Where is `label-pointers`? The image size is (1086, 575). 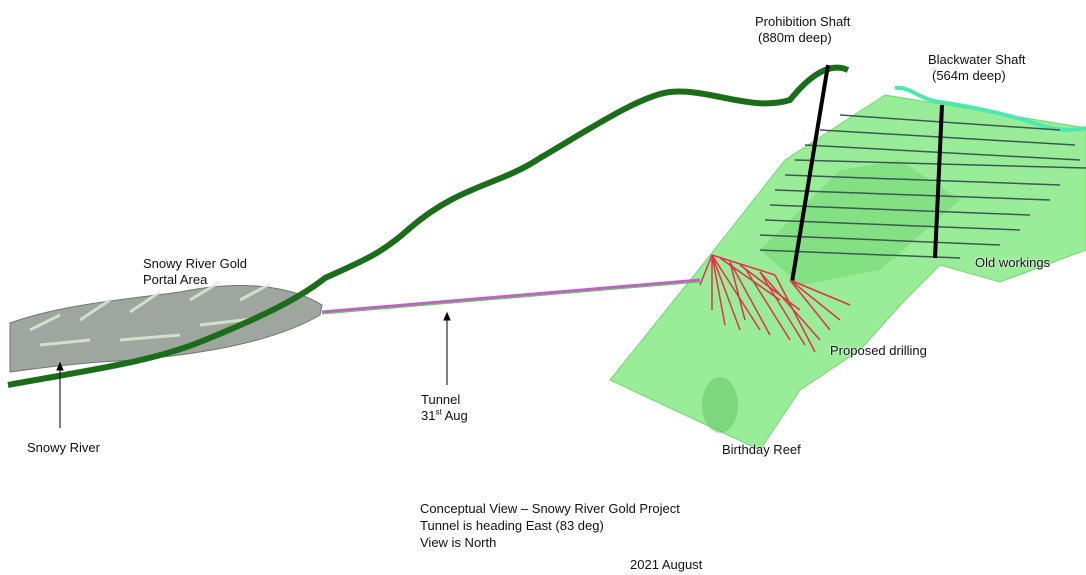
label-pointers is located at coordinates (253, 369).